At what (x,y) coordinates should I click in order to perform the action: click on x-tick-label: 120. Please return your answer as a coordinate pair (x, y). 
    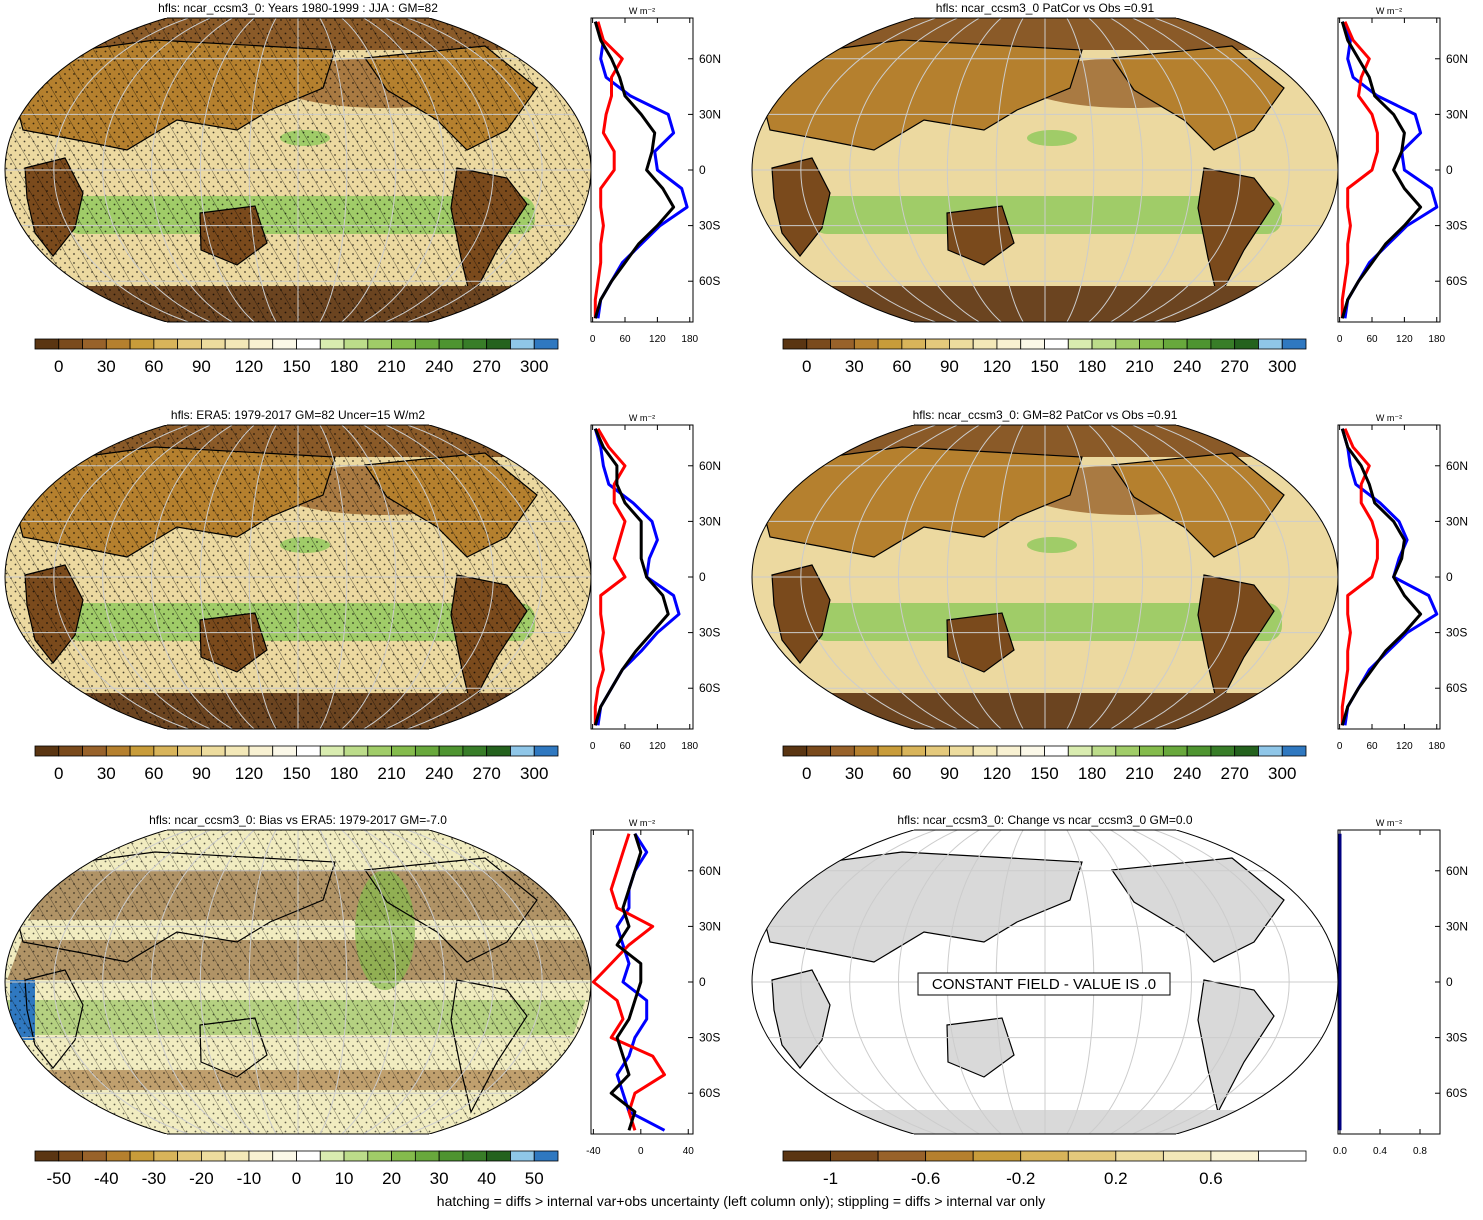
    Looking at the image, I should click on (1404, 746).